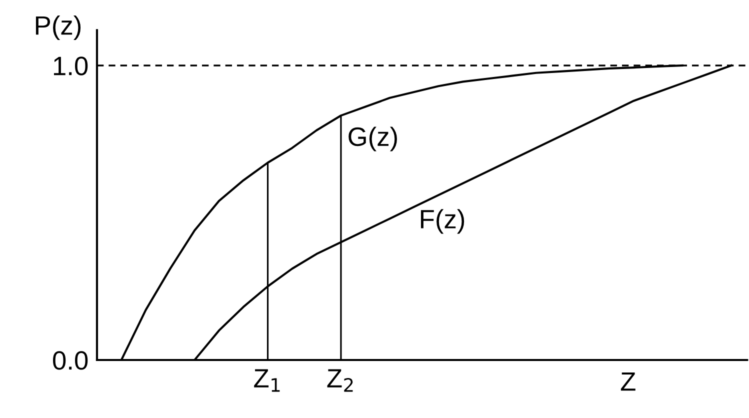 This screenshot has width=749, height=418. I want to click on annotation: F(z), so click(442, 221).